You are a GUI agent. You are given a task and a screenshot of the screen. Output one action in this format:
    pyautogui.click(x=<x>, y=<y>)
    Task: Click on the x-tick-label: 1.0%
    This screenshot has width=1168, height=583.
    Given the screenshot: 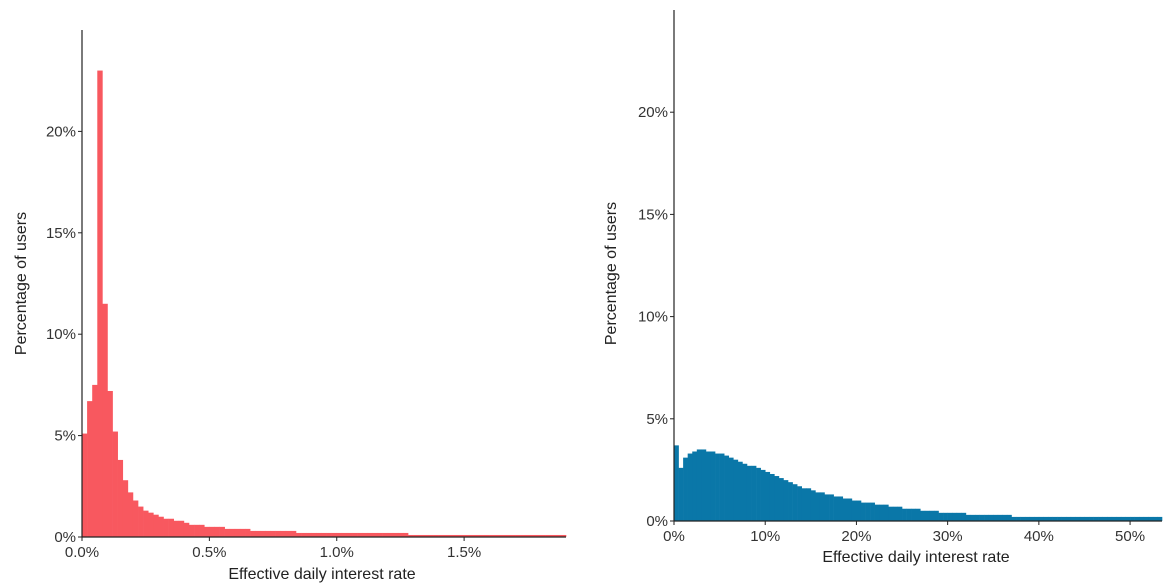 What is the action you would take?
    pyautogui.click(x=337, y=552)
    